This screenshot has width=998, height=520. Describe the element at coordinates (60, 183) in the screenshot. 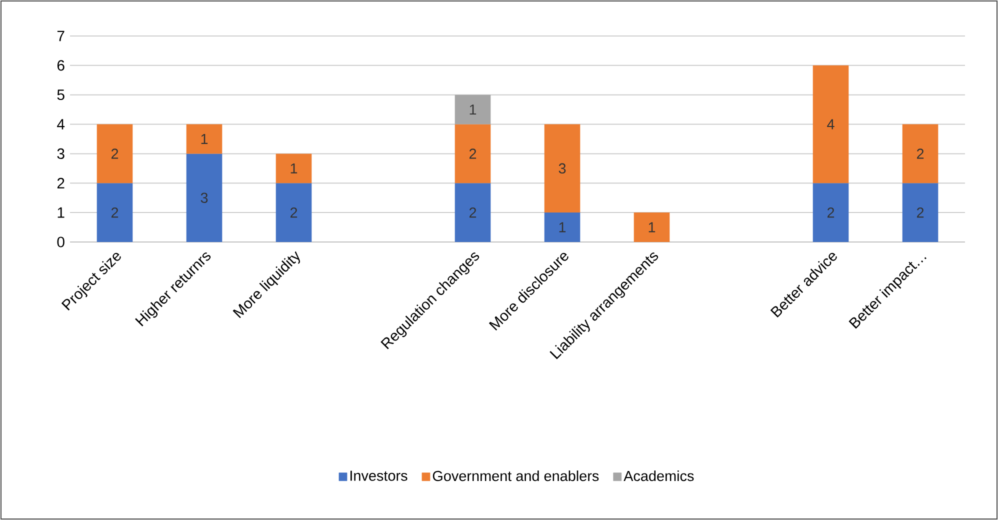

I see `y-tick-label: 2` at that location.